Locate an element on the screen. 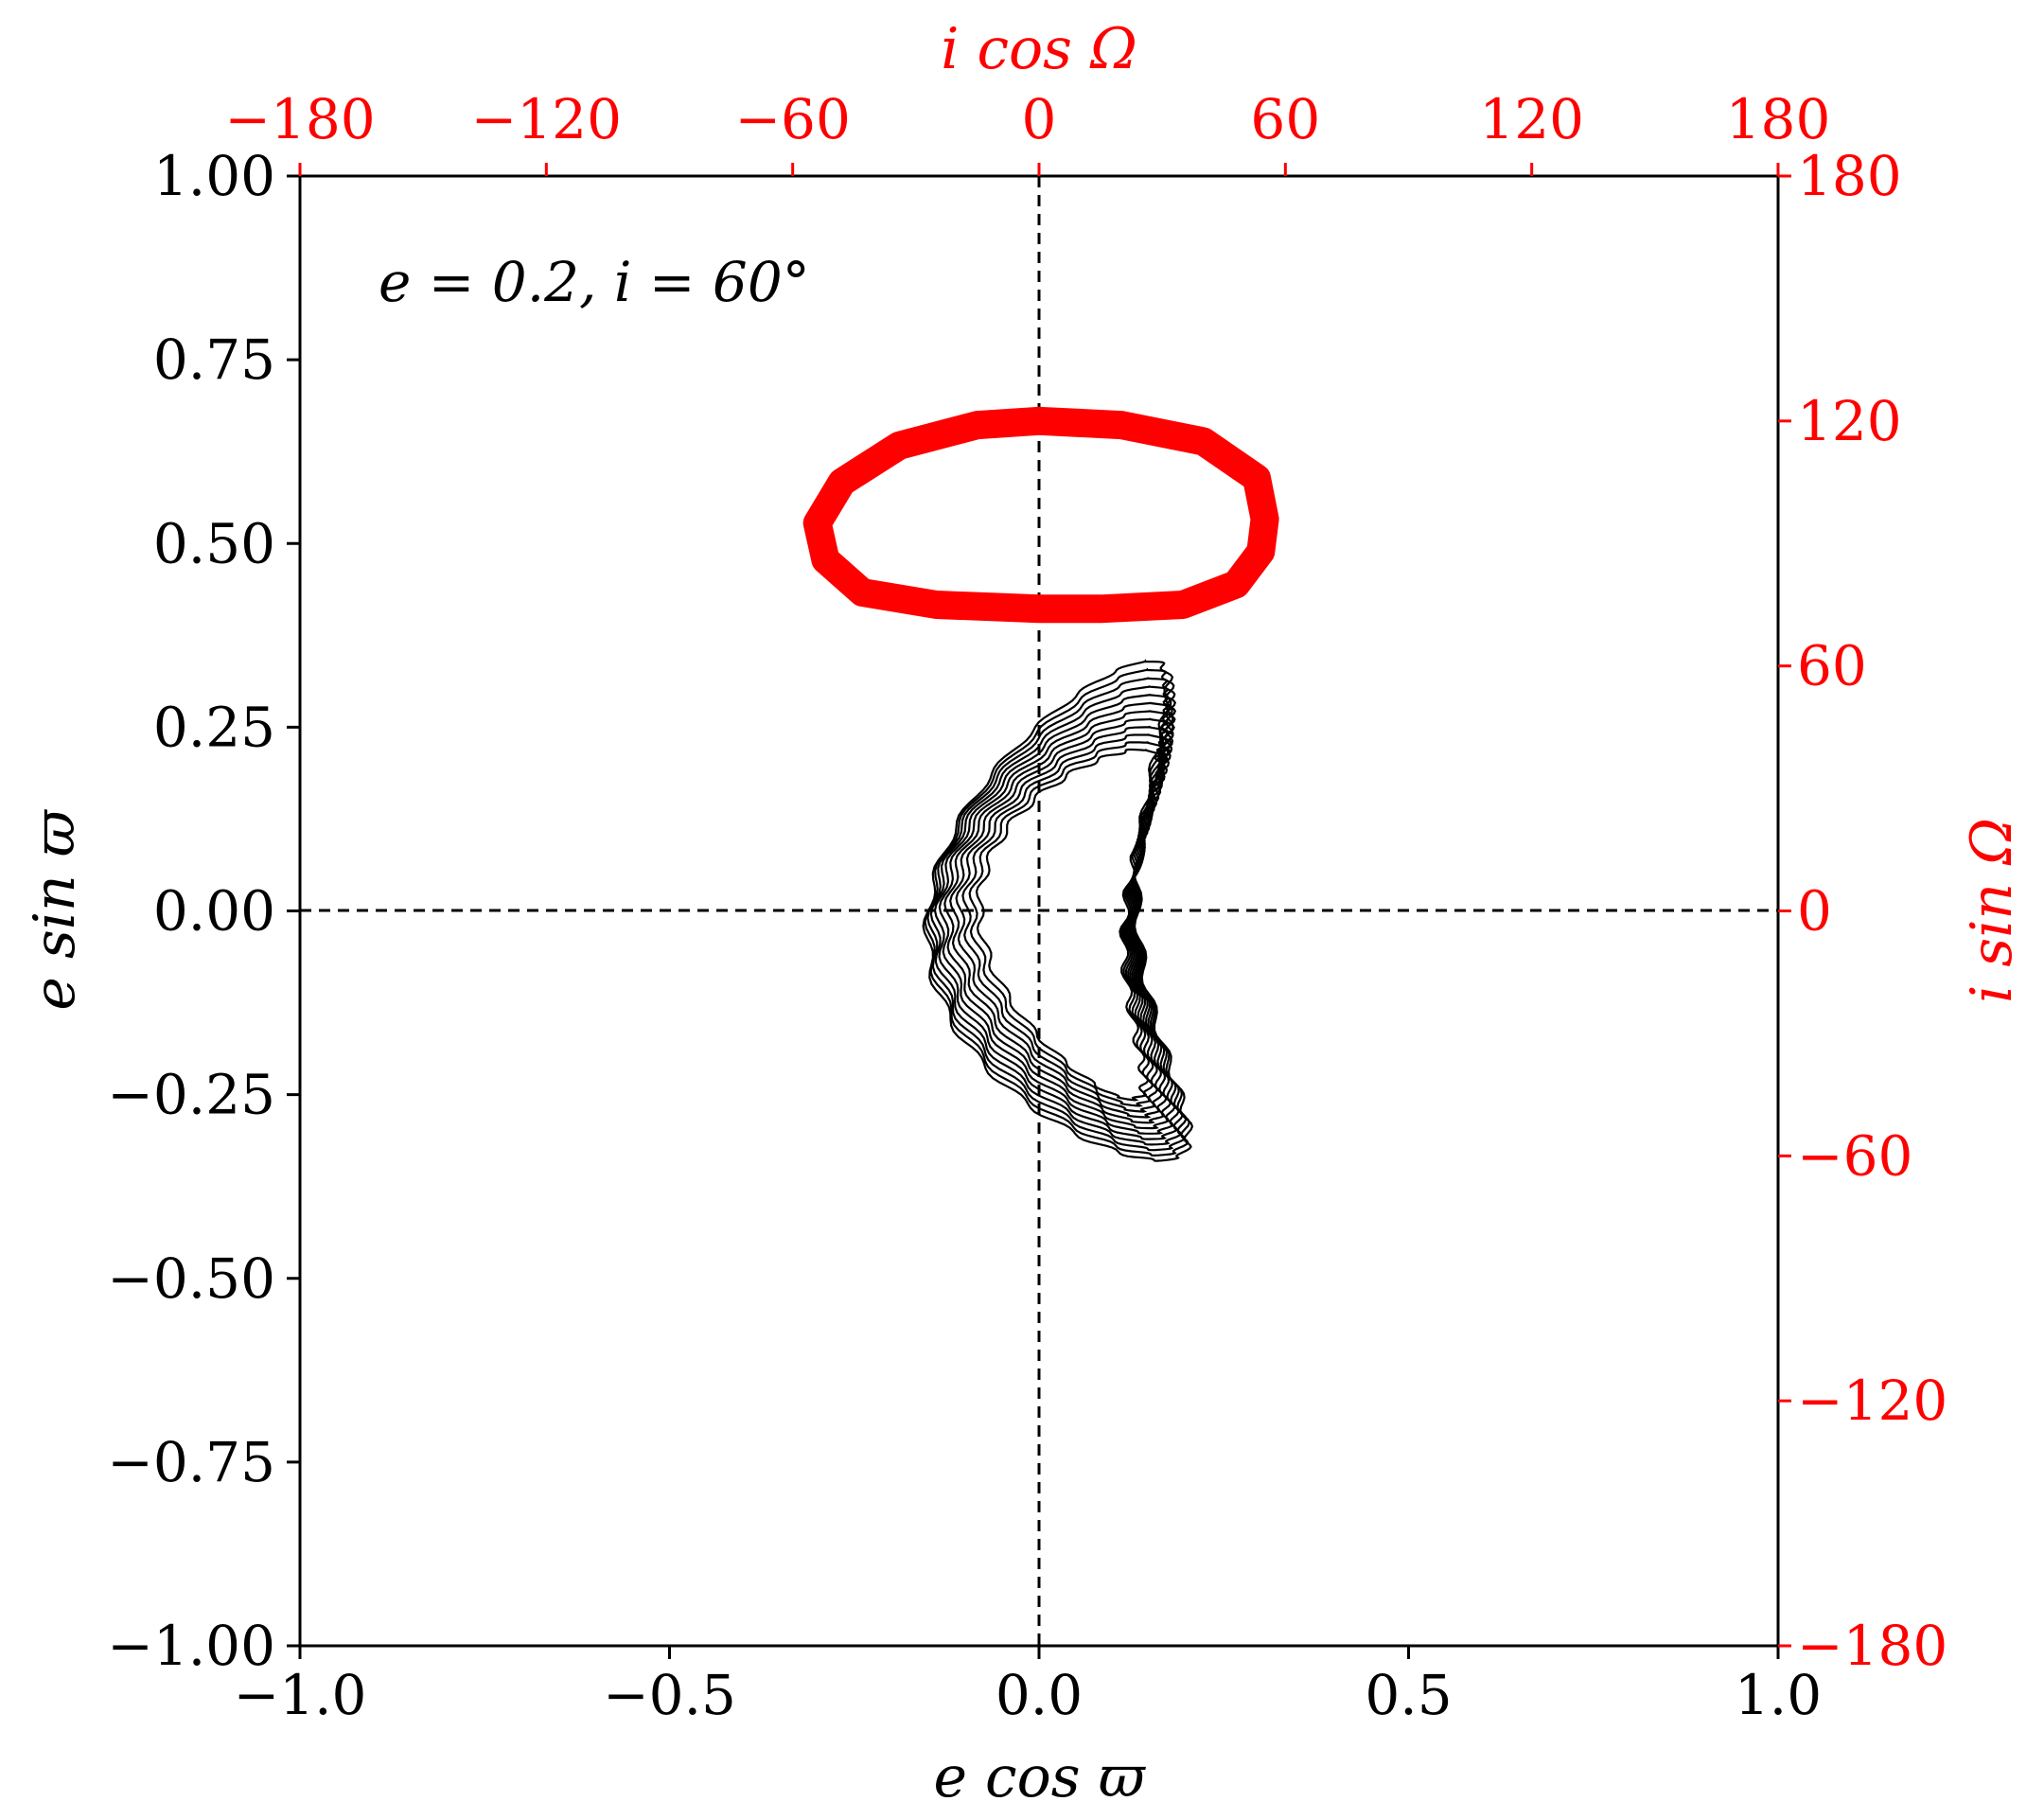 The width and height of the screenshot is (2044, 1819). x-tick-label-bottom: 0.5 is located at coordinates (1408, 1695).